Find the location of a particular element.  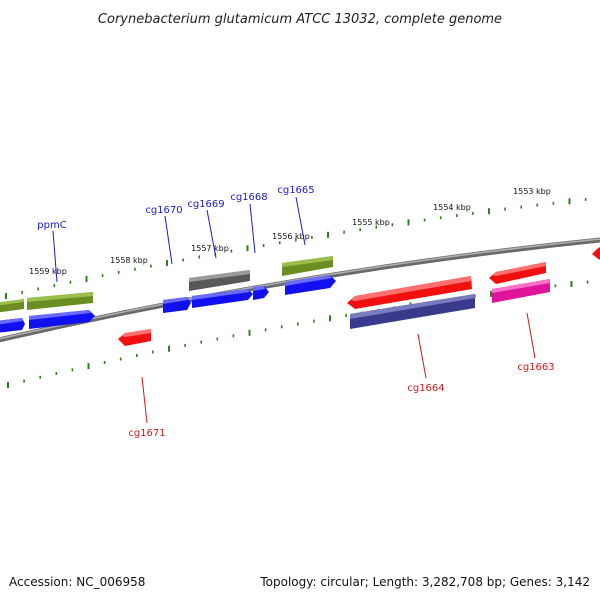

gene-label-cg1664: cg1664 is located at coordinates (425, 388).